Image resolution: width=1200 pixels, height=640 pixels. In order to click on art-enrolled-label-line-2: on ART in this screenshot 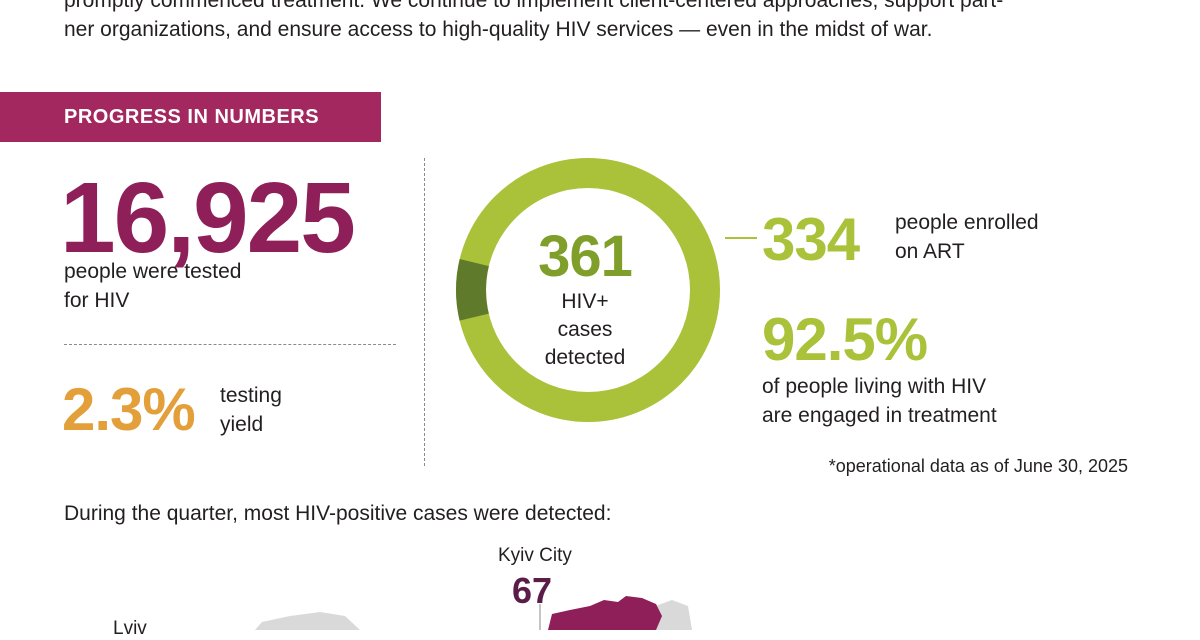, I will do `click(930, 251)`.